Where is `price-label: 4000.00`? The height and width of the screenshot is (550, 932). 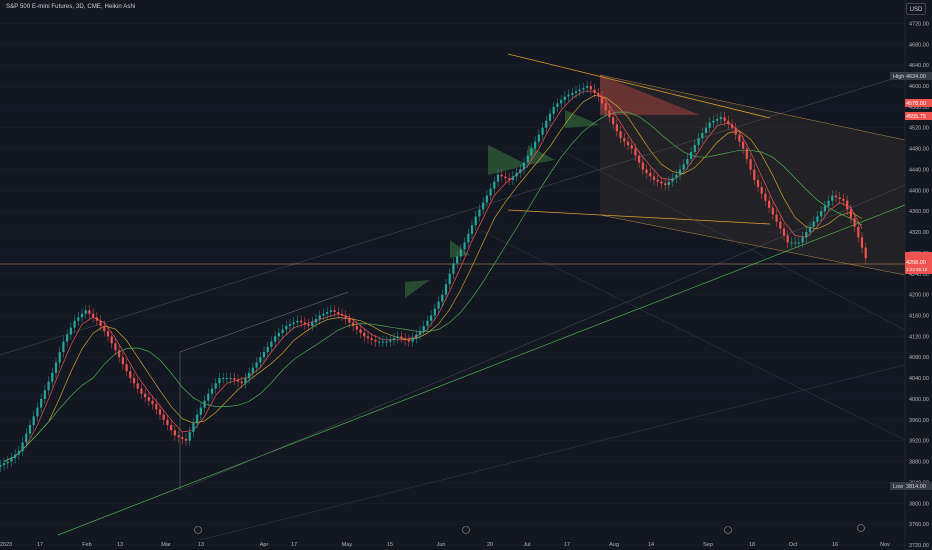 price-label: 4000.00 is located at coordinates (919, 400).